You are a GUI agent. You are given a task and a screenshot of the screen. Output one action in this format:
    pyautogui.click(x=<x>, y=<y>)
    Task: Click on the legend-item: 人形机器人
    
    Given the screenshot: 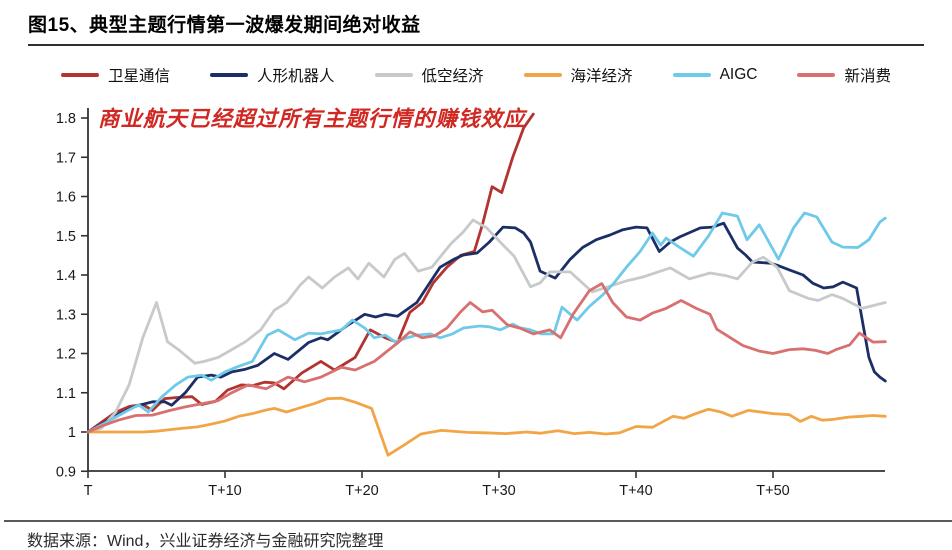 What is the action you would take?
    pyautogui.click(x=272, y=75)
    